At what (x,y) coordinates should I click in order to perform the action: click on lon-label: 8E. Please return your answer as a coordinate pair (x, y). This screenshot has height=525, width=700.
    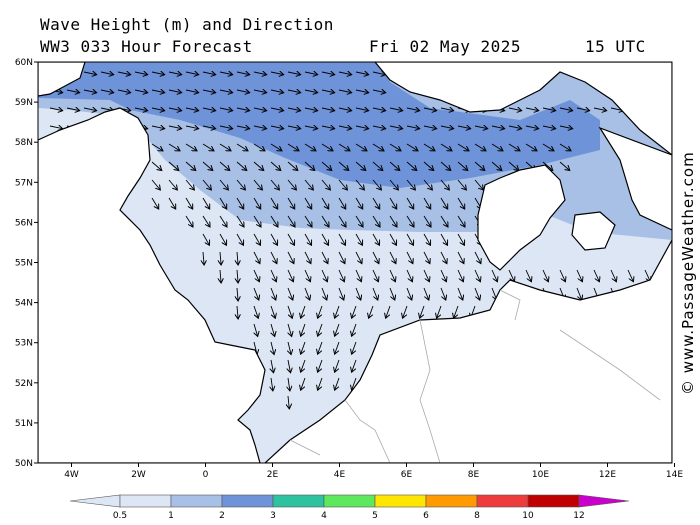
    Looking at the image, I should click on (474, 475).